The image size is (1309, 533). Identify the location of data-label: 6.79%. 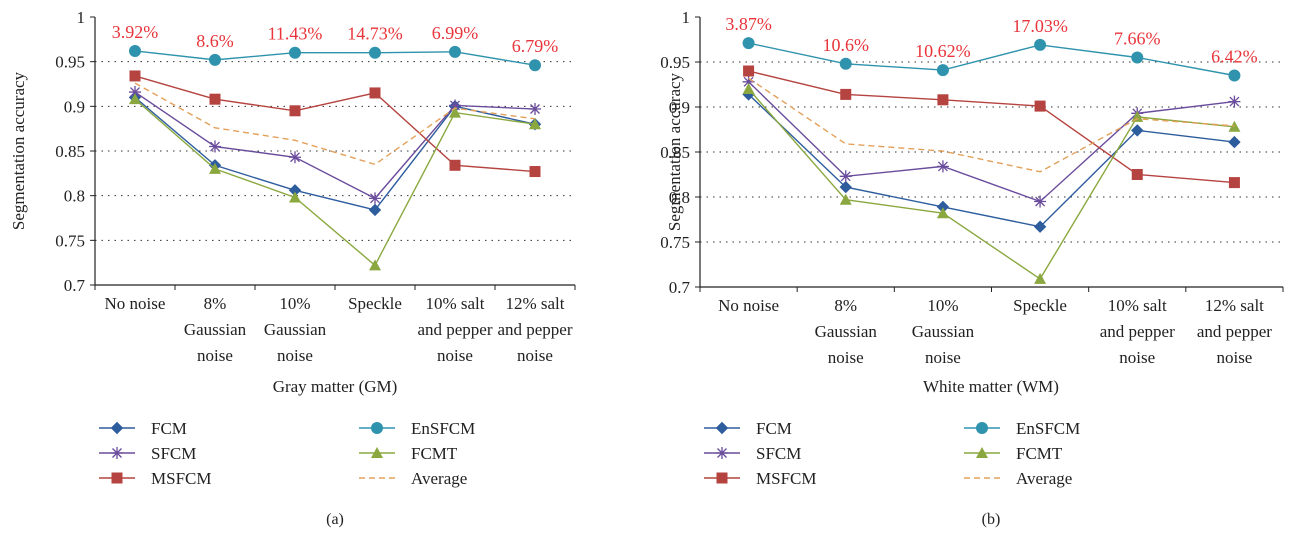
(535, 46).